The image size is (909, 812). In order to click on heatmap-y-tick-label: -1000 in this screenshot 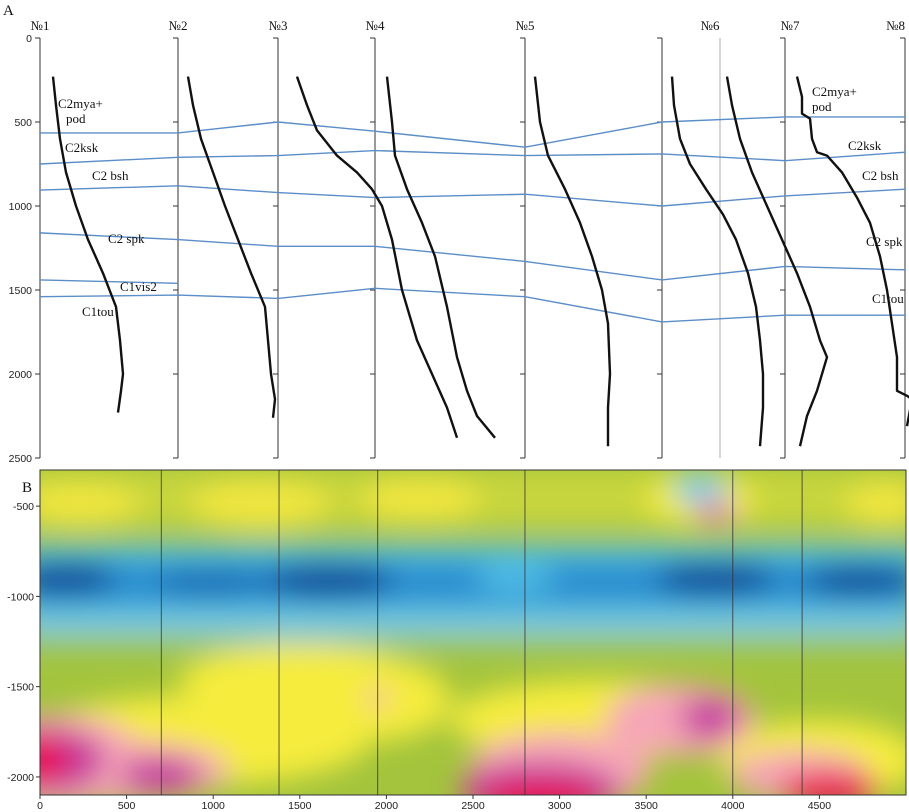, I will do `click(20, 597)`.